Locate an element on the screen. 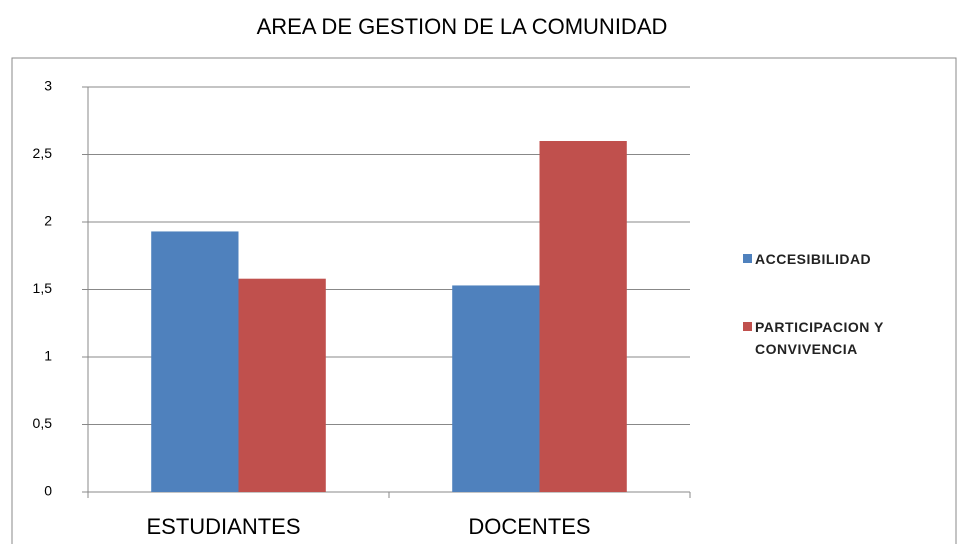 The width and height of the screenshot is (957, 544). legend-item: PARTICIPACION Y CONVIVENCIA is located at coordinates (844, 338).